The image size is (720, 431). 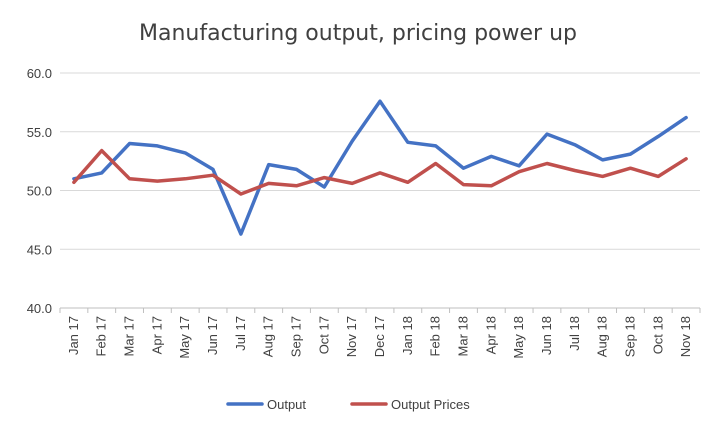 What do you see at coordinates (323, 335) in the screenshot?
I see `x-tick-label: Oct 17` at bounding box center [323, 335].